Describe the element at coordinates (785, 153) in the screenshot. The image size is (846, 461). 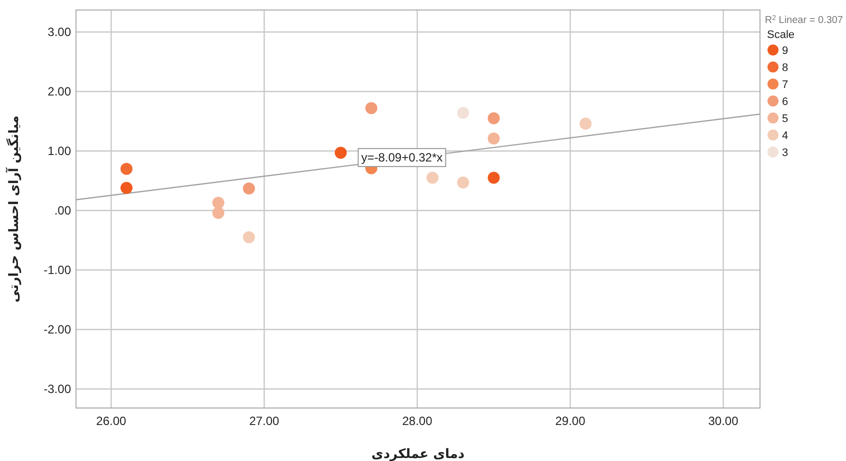
I see `legend-label: 3` at that location.